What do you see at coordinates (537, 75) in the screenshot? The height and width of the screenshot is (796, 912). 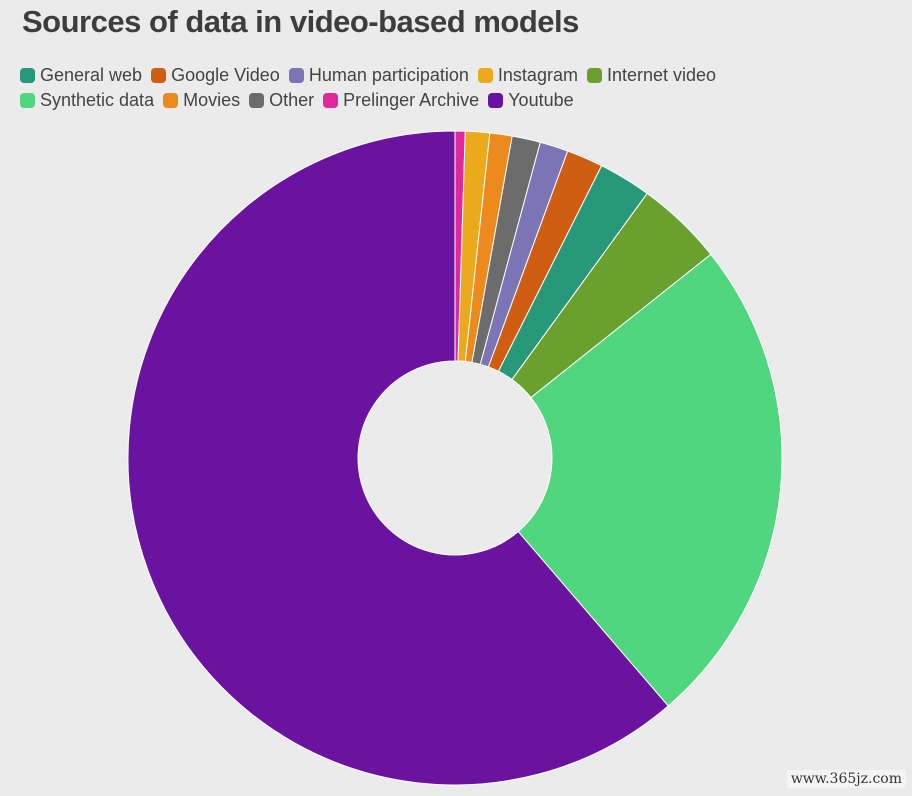 I see `legend-label-instagram: Instagram` at bounding box center [537, 75].